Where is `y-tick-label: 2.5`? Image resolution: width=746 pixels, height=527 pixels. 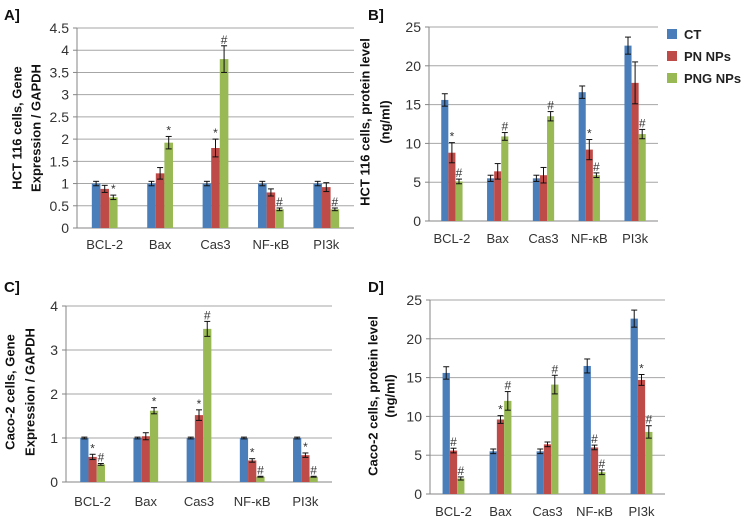
y-tick-label: 2.5 is located at coordinates (60, 117).